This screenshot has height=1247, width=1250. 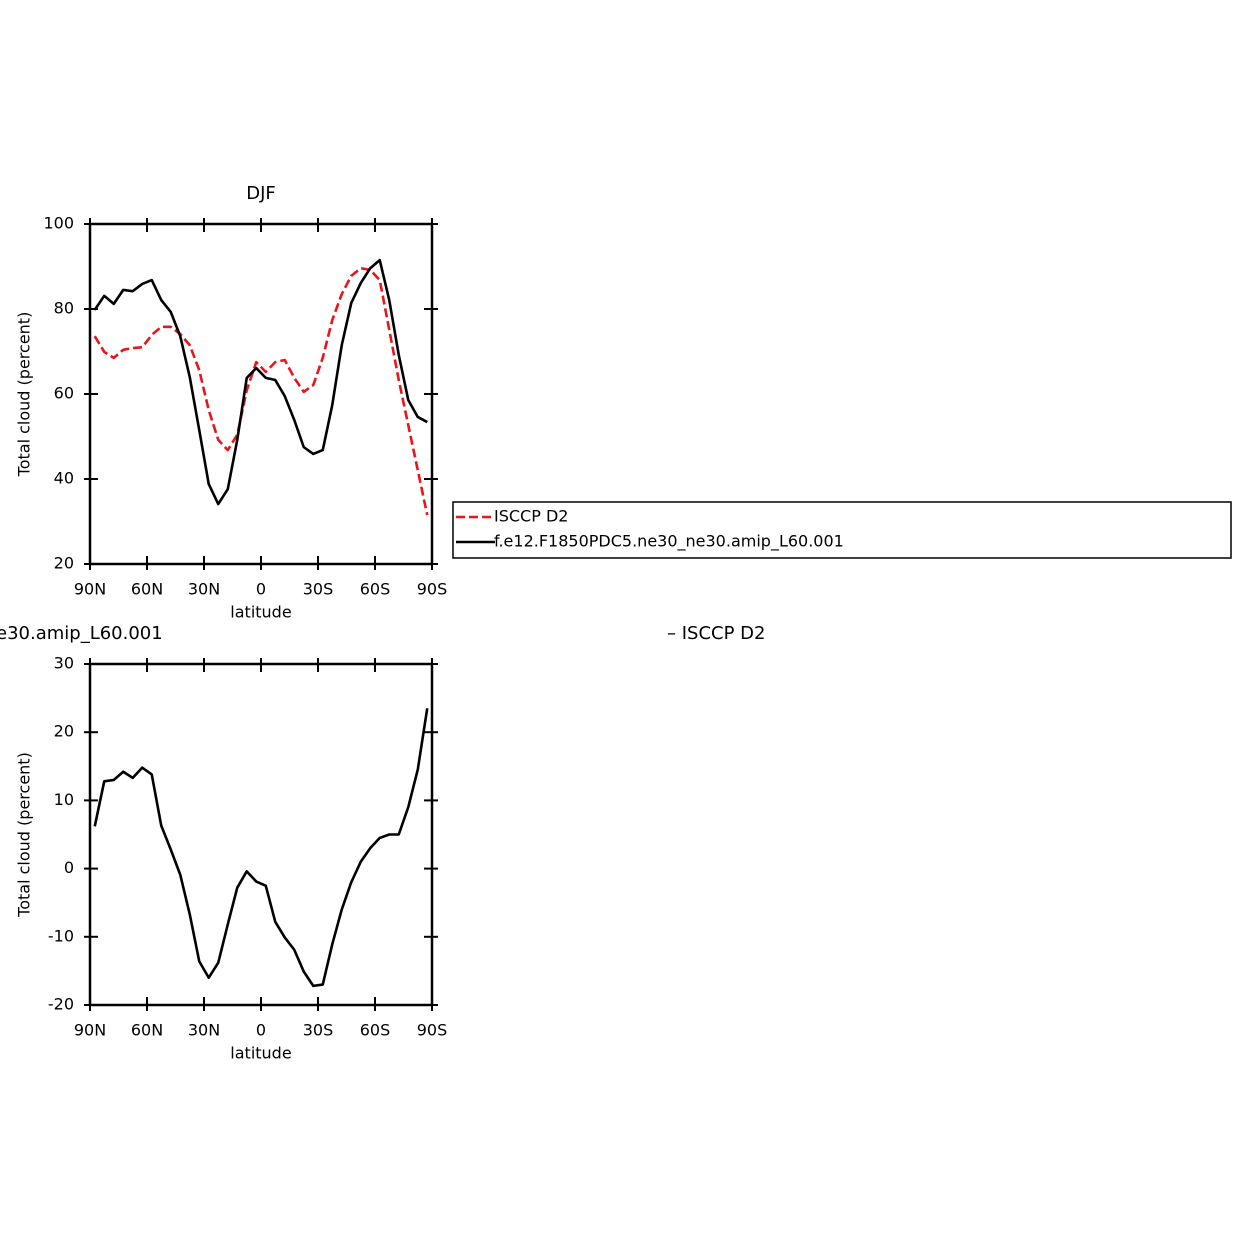 What do you see at coordinates (64, 308) in the screenshot?
I see `y-tick-label: 80` at bounding box center [64, 308].